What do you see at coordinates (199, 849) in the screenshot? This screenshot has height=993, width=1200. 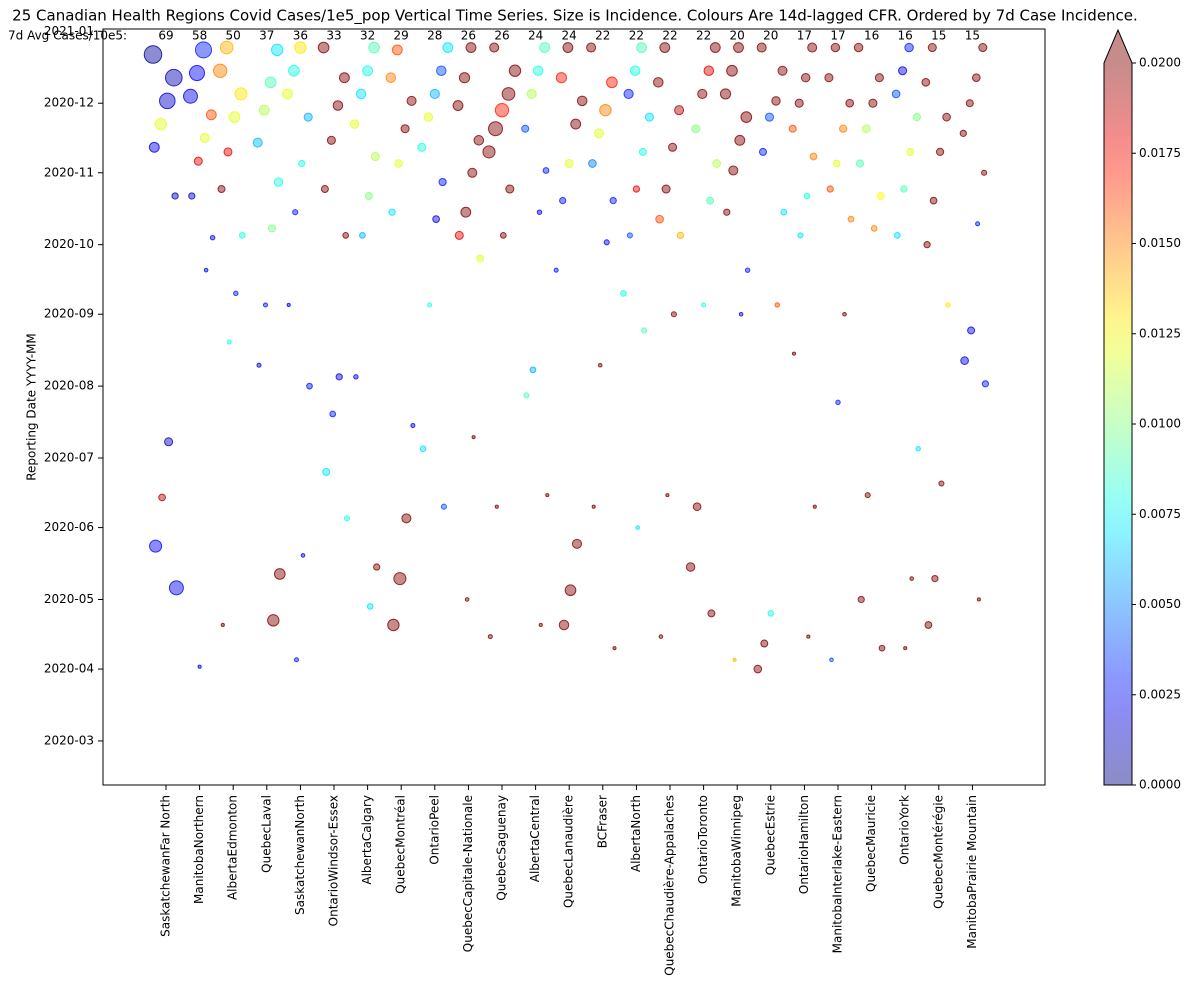 I see `x-tick-label: ManitobaNorthern` at bounding box center [199, 849].